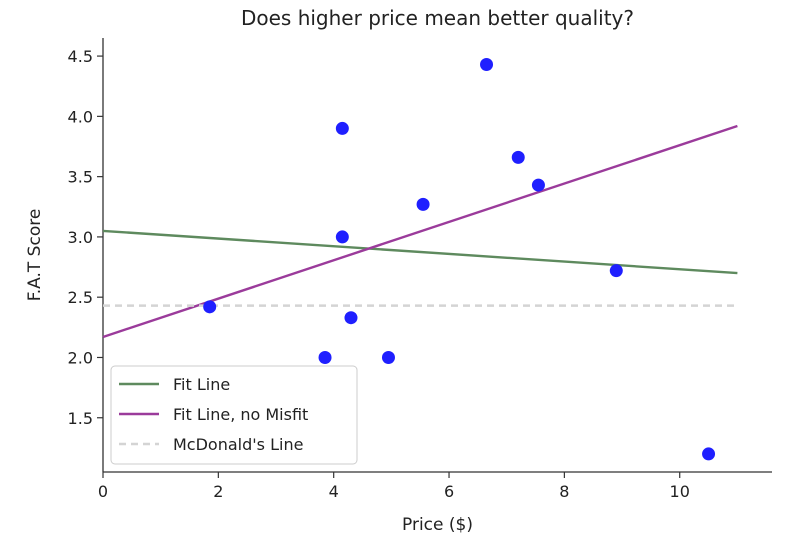  I want to click on y-tick-label: 2.0, so click(80, 357).